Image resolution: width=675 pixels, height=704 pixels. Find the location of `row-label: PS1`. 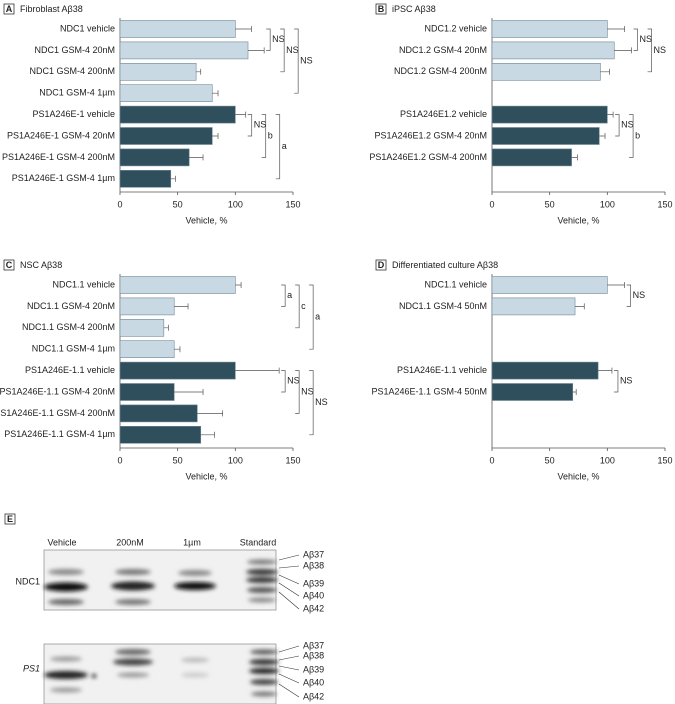

row-label: PS1 is located at coordinates (31, 668).